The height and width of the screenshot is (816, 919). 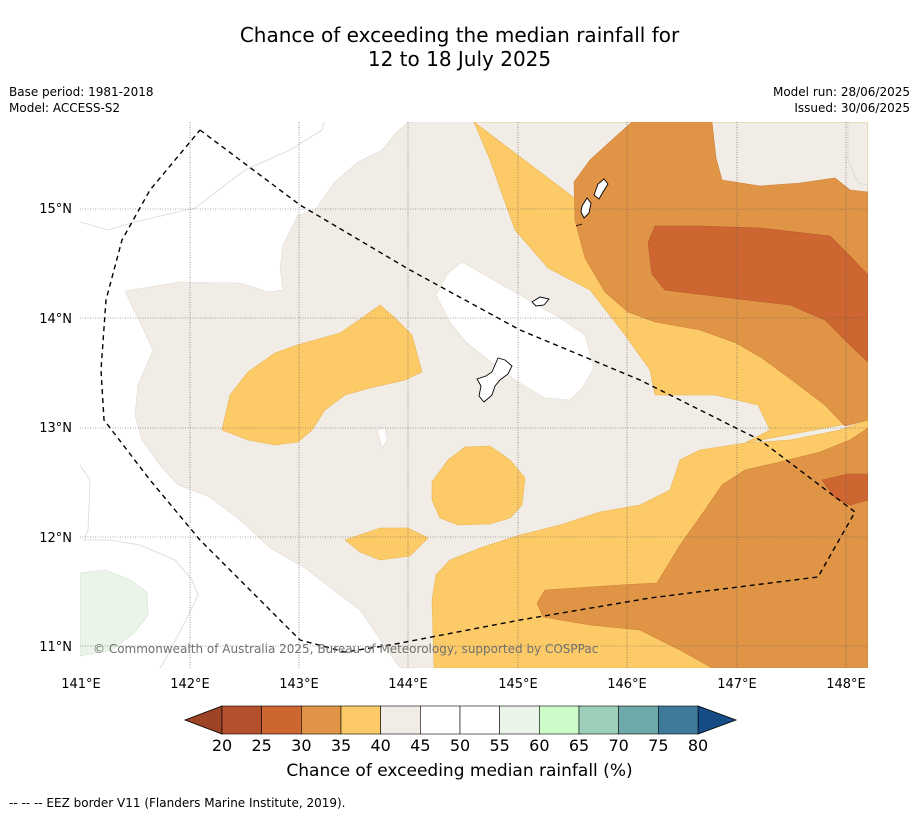 I want to click on lon-label-145: 145°E, so click(x=518, y=684).